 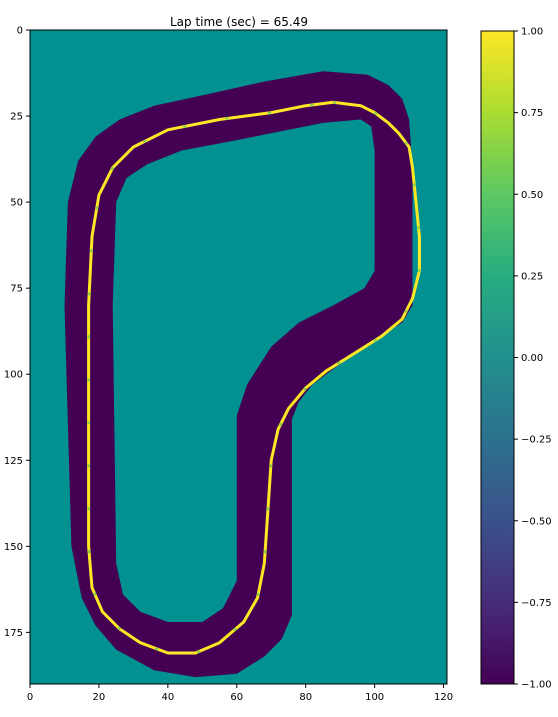 I want to click on x-tick-label: 40, so click(x=167, y=697).